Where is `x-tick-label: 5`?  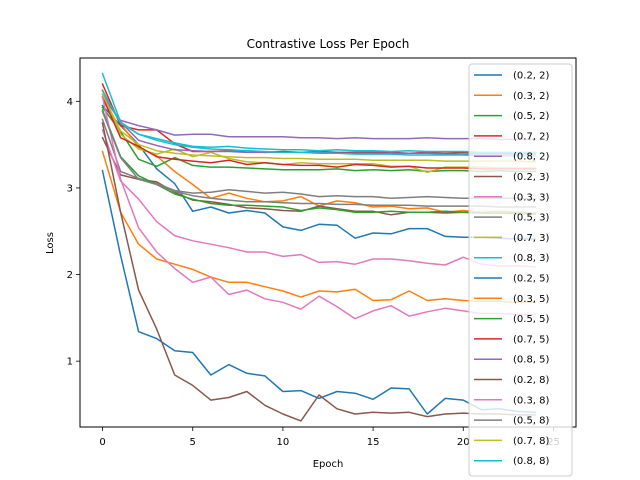
x-tick-label: 5 is located at coordinates (193, 442).